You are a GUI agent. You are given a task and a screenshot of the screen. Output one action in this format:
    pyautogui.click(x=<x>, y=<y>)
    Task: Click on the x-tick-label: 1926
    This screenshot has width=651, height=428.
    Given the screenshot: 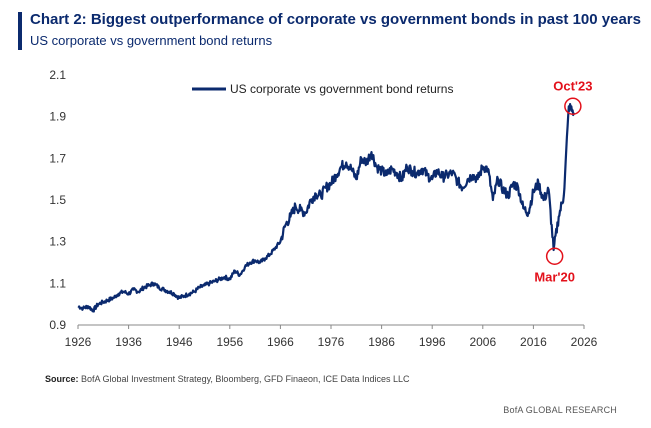 What is the action you would take?
    pyautogui.click(x=78, y=342)
    